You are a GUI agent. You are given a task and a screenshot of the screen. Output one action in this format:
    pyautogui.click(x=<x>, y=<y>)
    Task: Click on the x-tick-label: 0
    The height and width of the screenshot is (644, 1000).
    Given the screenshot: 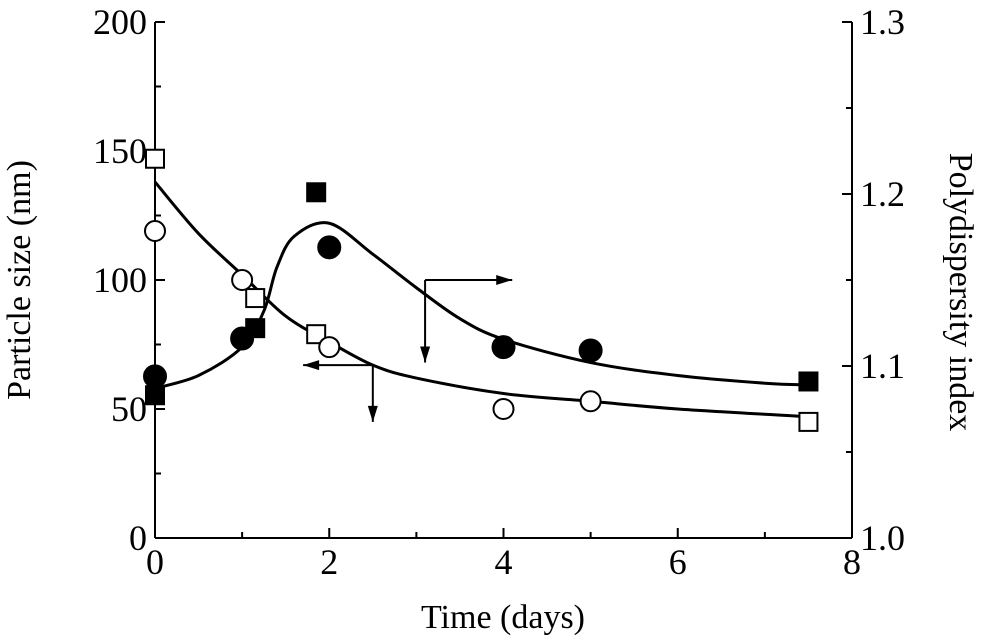 What is the action you would take?
    pyautogui.click(x=155, y=562)
    